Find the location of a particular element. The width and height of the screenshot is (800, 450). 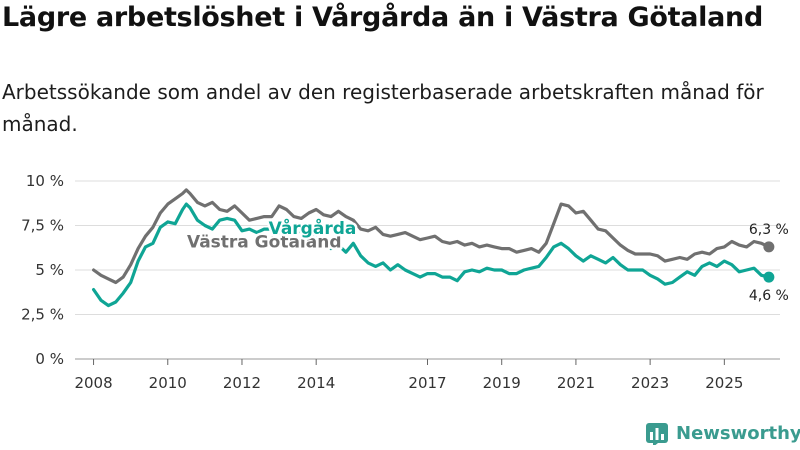

x-tick-label: 2014 is located at coordinates (316, 383).